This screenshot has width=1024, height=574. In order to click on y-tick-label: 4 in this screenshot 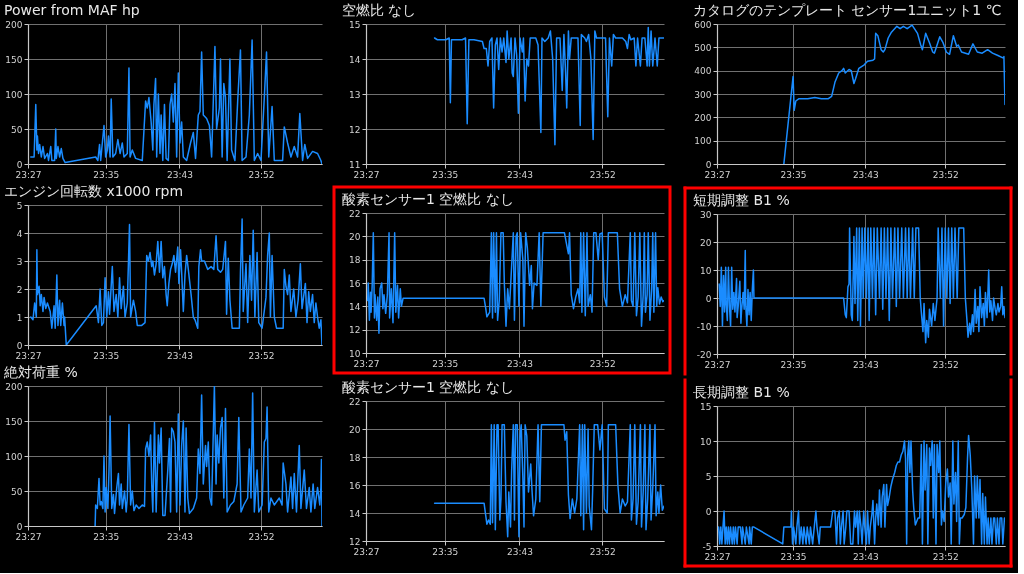, I will do `click(19, 233)`.